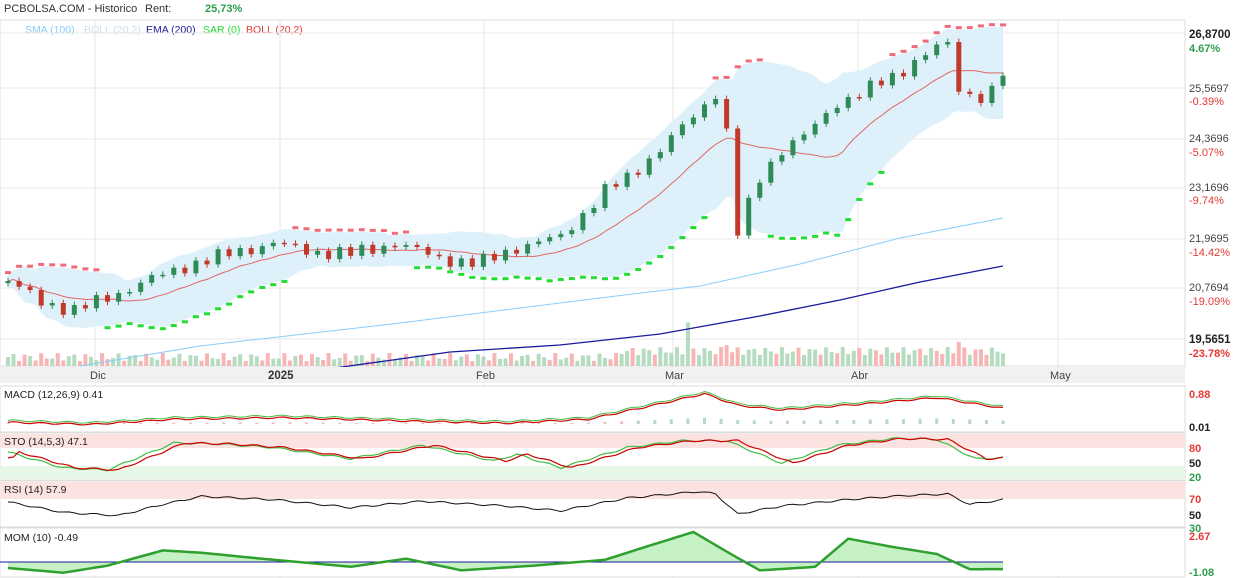 This screenshot has height=578, width=1240. What do you see at coordinates (1201, 572) in the screenshot?
I see `mom-axis-bottom: -1.08` at bounding box center [1201, 572].